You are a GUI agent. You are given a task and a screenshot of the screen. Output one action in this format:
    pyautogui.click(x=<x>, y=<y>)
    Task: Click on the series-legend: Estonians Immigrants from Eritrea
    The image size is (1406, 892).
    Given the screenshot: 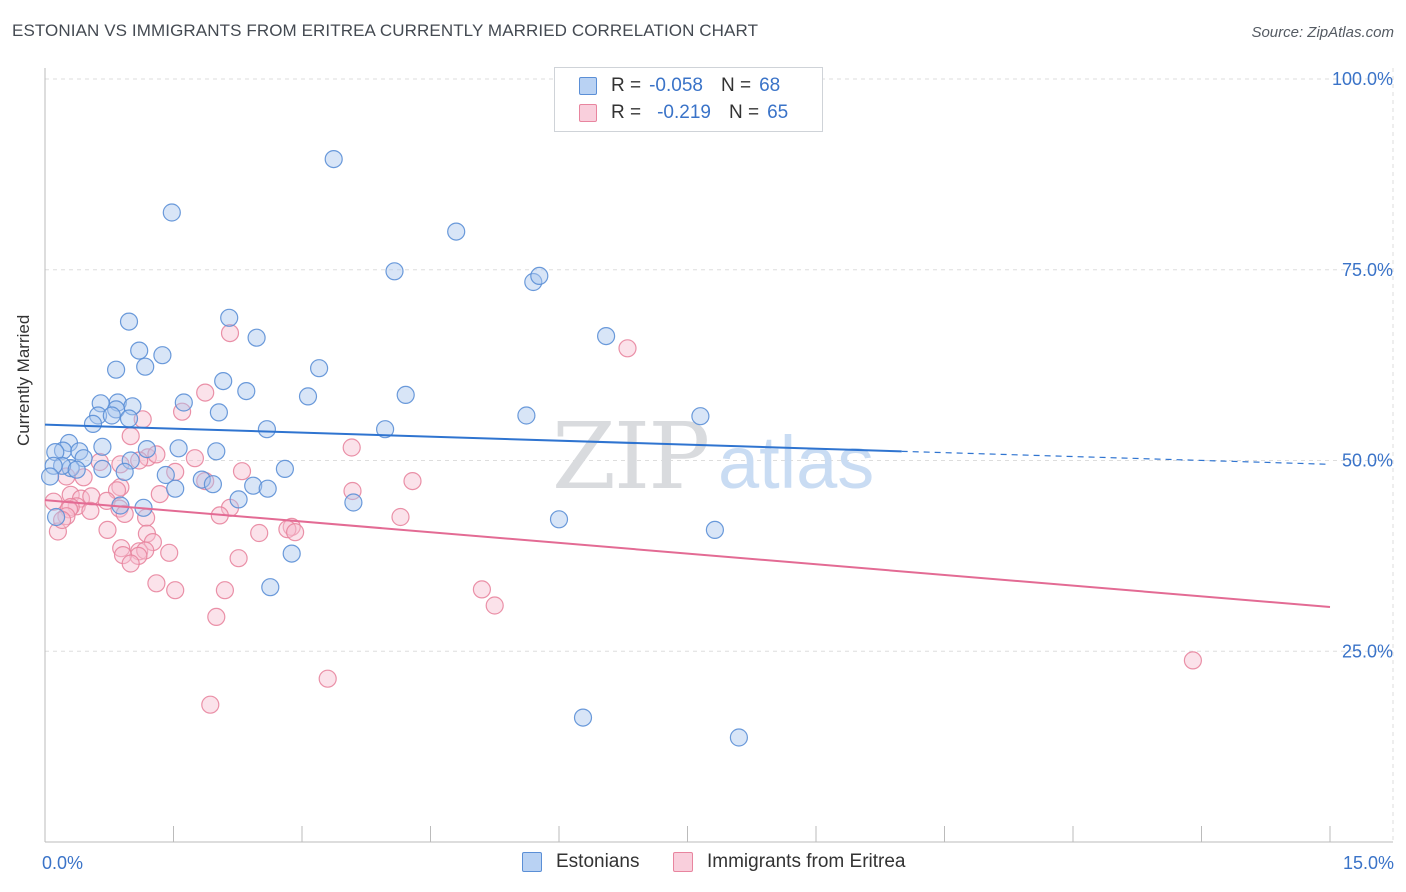 What is the action you would take?
    pyautogui.click(x=703, y=864)
    